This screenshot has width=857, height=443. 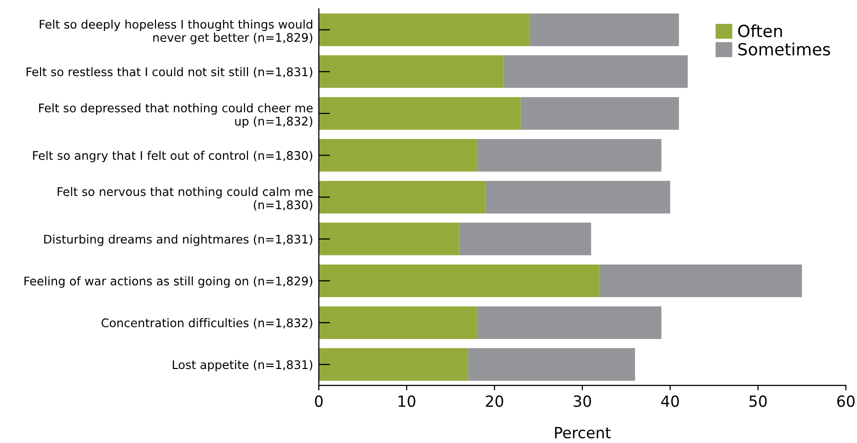 What do you see at coordinates (168, 282) in the screenshot?
I see `y-tick-label: Feeling of war actions as still going on (n=1,829)` at bounding box center [168, 282].